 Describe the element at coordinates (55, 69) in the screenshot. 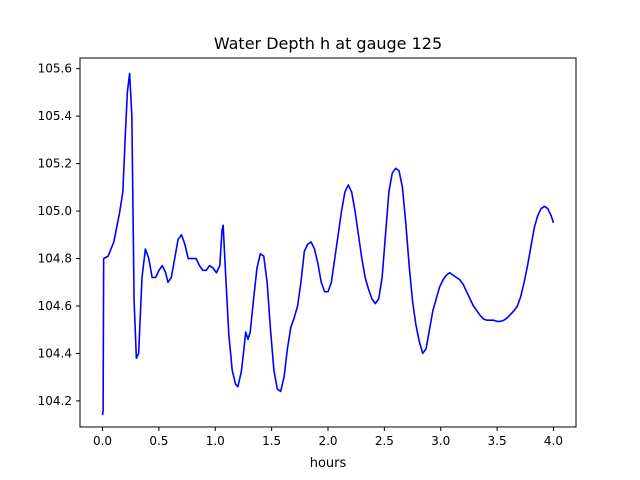

I see `y-tick-label: 105.6` at that location.